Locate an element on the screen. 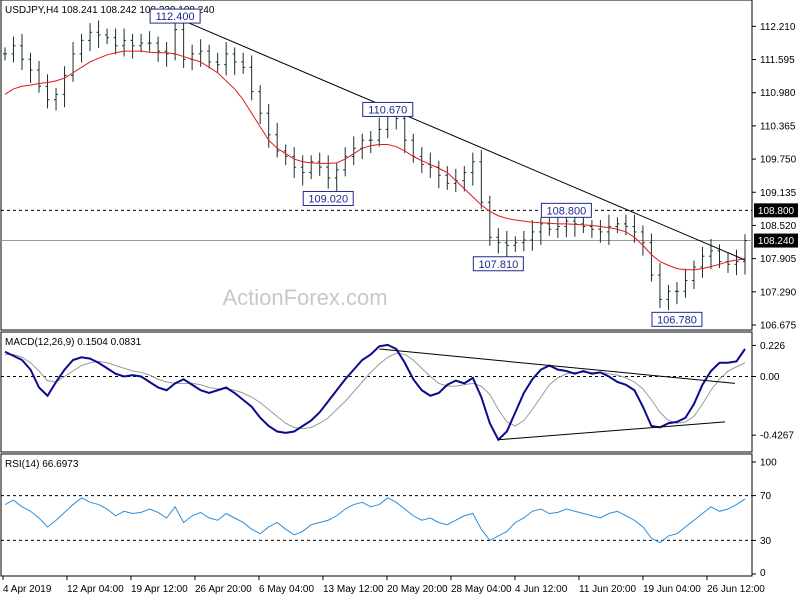 Image resolution: width=800 pixels, height=600 pixels. price-y-tick: 110.980 is located at coordinates (778, 93).